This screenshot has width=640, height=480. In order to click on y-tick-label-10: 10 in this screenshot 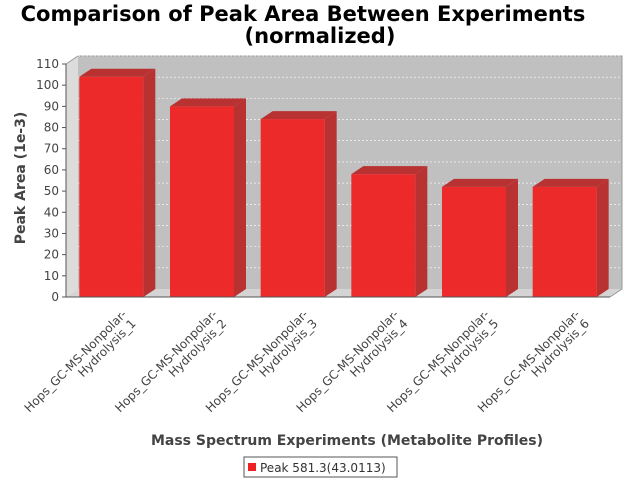, I will do `click(51, 276)`.